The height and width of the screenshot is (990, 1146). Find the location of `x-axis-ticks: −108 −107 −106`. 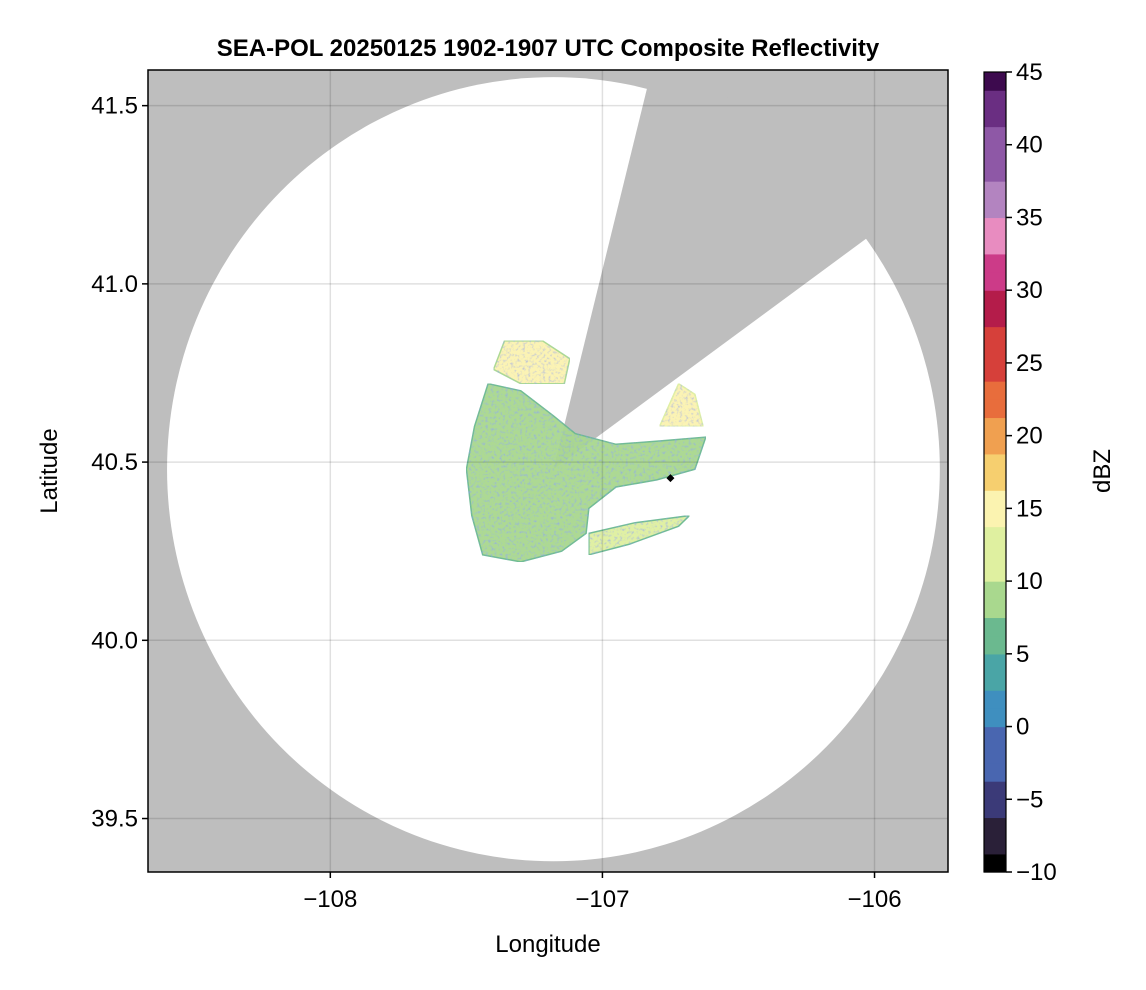

x-axis-ticks: −108 −107 −106 is located at coordinates (602, 892).